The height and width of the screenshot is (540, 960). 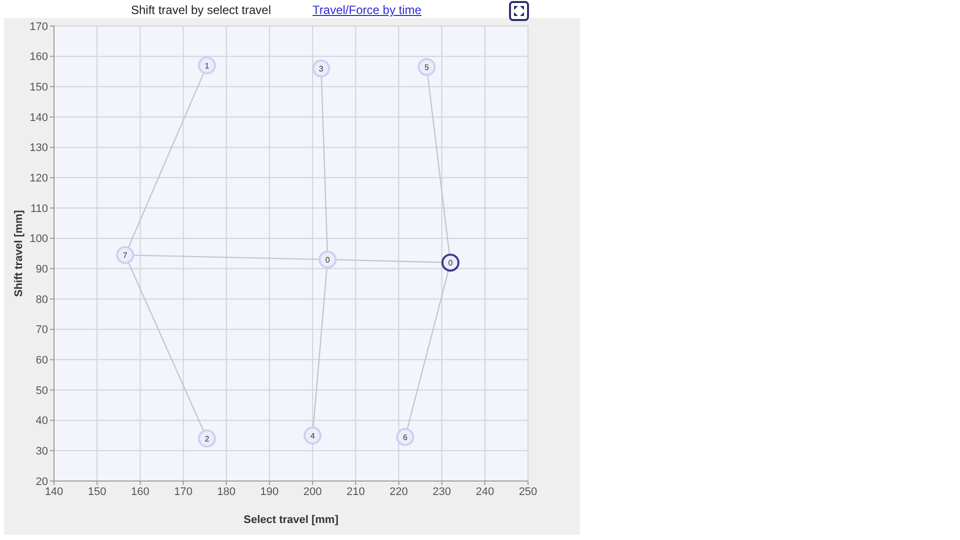 I want to click on annotation: 6, so click(x=405, y=437).